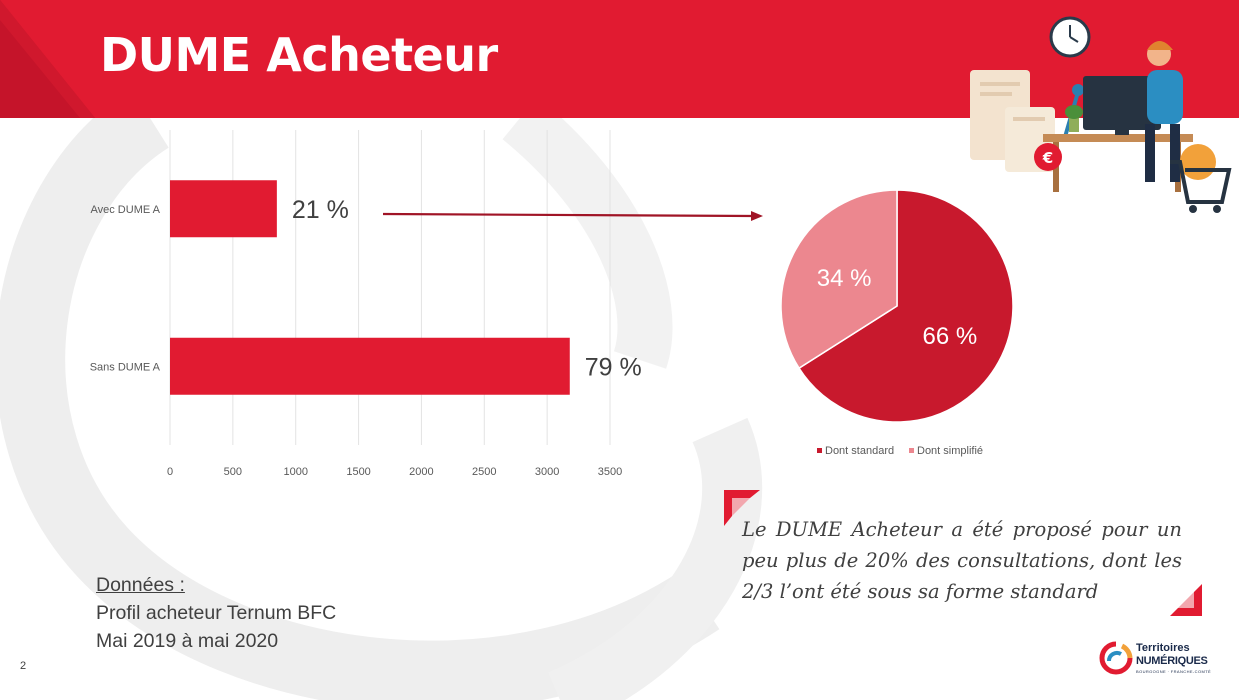  Describe the element at coordinates (1074, 118) in the screenshot. I see `plant-icon` at that location.